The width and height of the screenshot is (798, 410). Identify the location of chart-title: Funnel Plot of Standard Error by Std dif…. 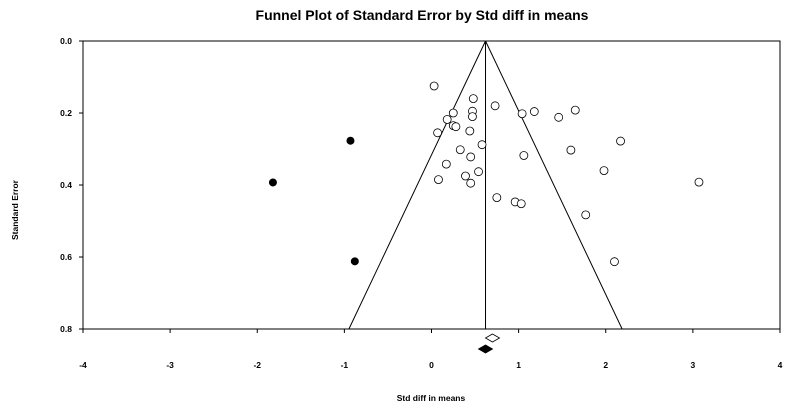
(422, 15).